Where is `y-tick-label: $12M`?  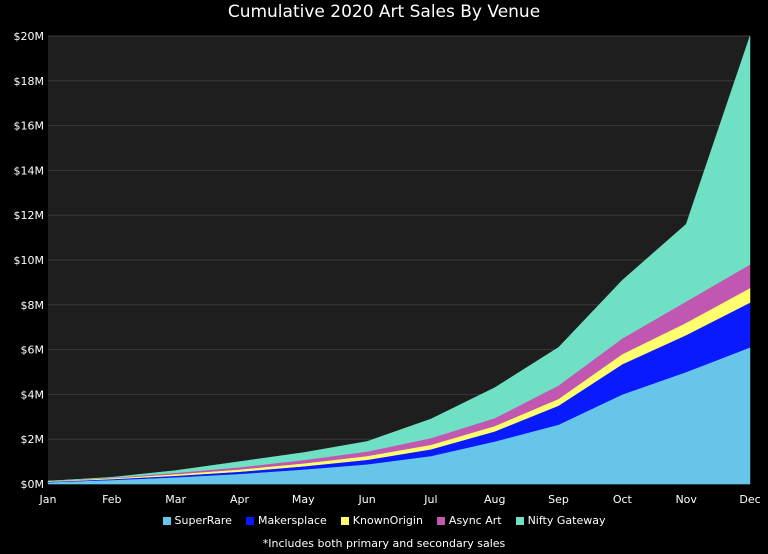
y-tick-label: $12M is located at coordinates (29, 215).